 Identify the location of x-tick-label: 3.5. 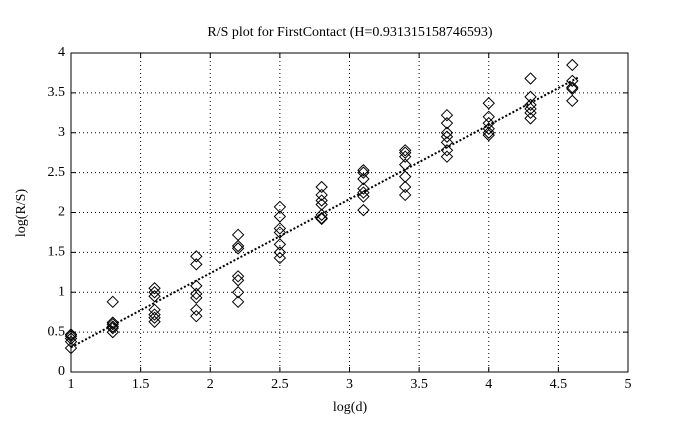
(419, 384).